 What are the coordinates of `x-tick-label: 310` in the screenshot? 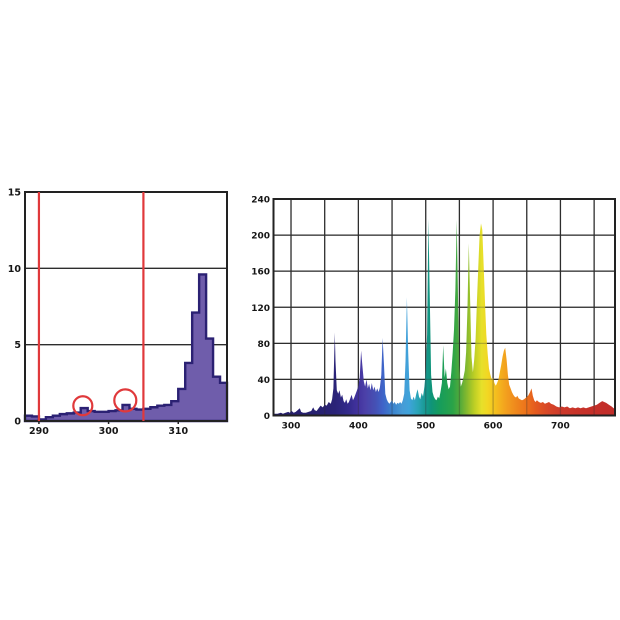 It's located at (178, 431).